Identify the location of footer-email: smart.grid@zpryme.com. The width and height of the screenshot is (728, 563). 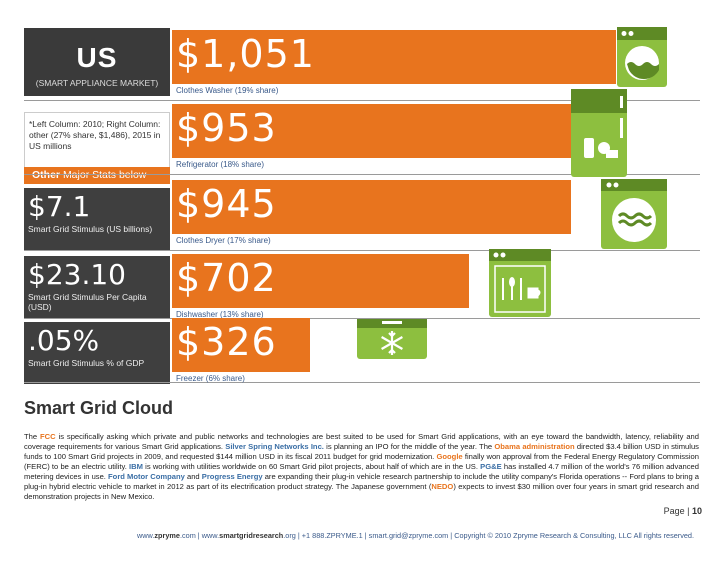
(408, 535).